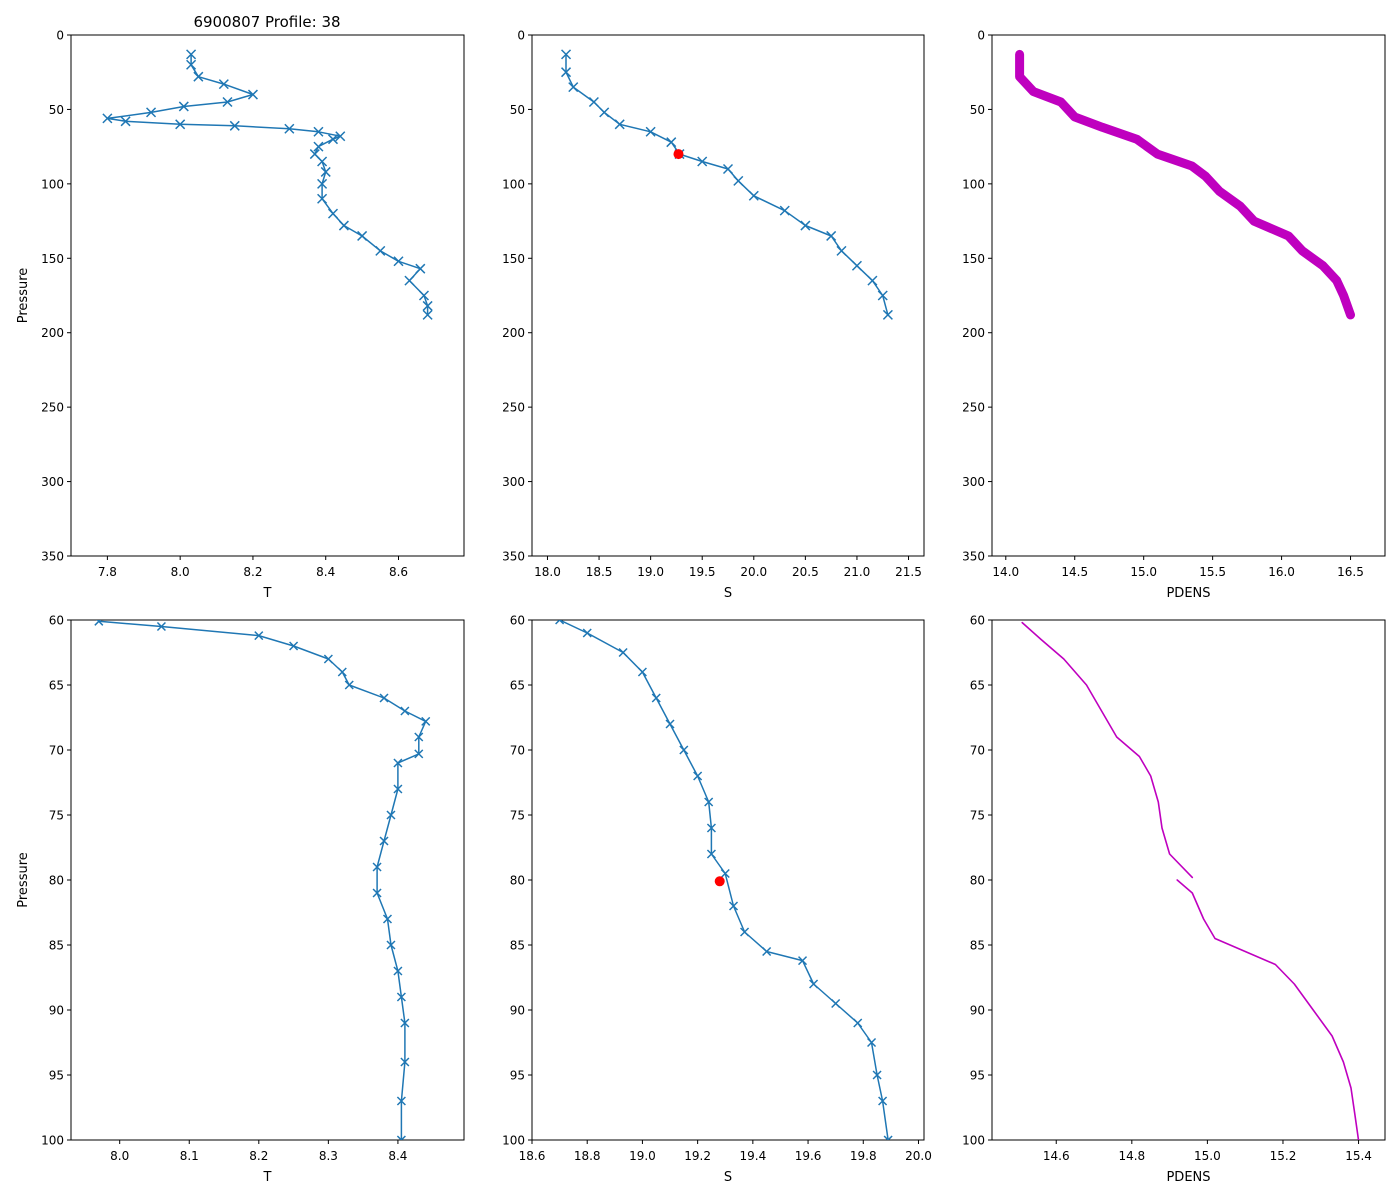  What do you see at coordinates (1207, 1156) in the screenshot?
I see `x-tick-label: 15.0` at bounding box center [1207, 1156].